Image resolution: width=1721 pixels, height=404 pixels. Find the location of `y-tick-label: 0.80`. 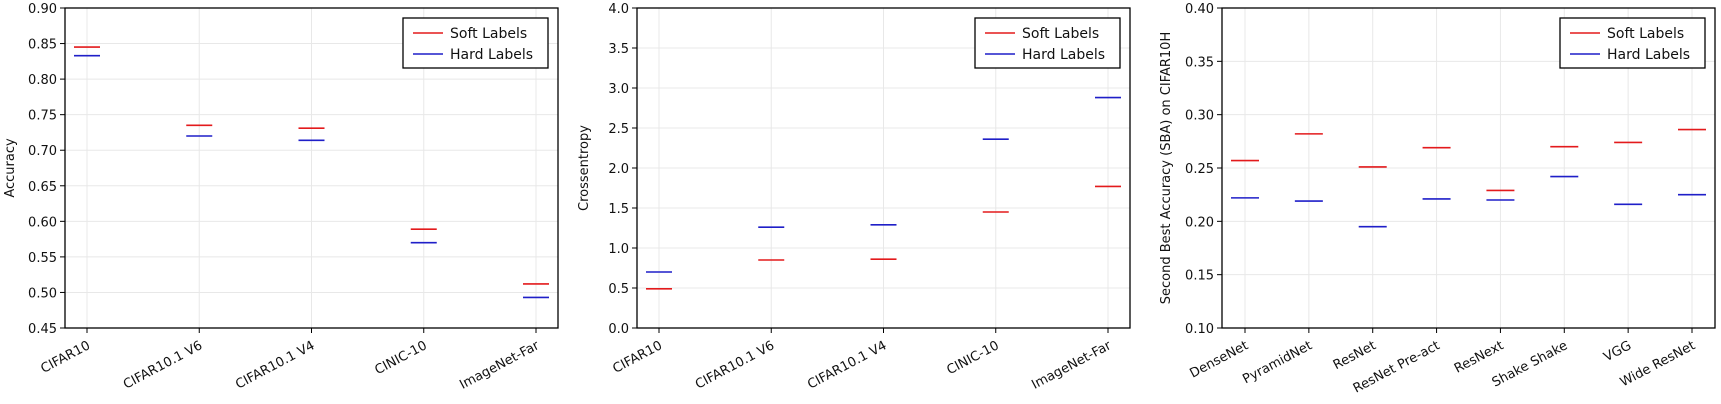

y-tick-label: 0.80 is located at coordinates (42, 80).